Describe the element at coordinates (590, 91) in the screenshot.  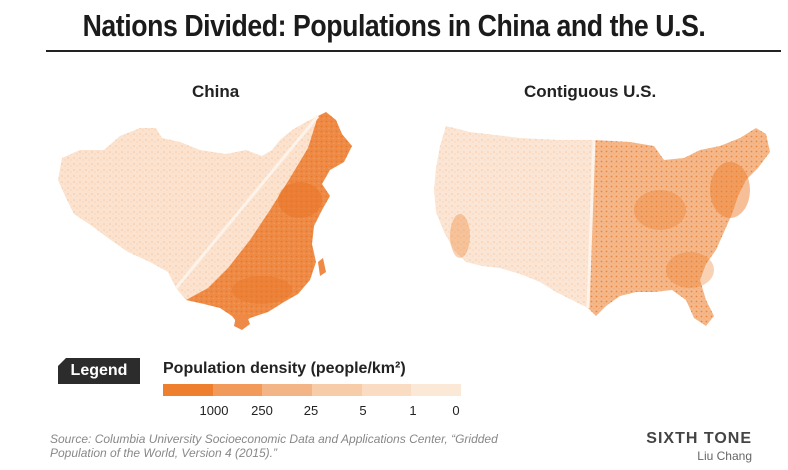
I see `us-map-label: Contiguous U.S.` at that location.